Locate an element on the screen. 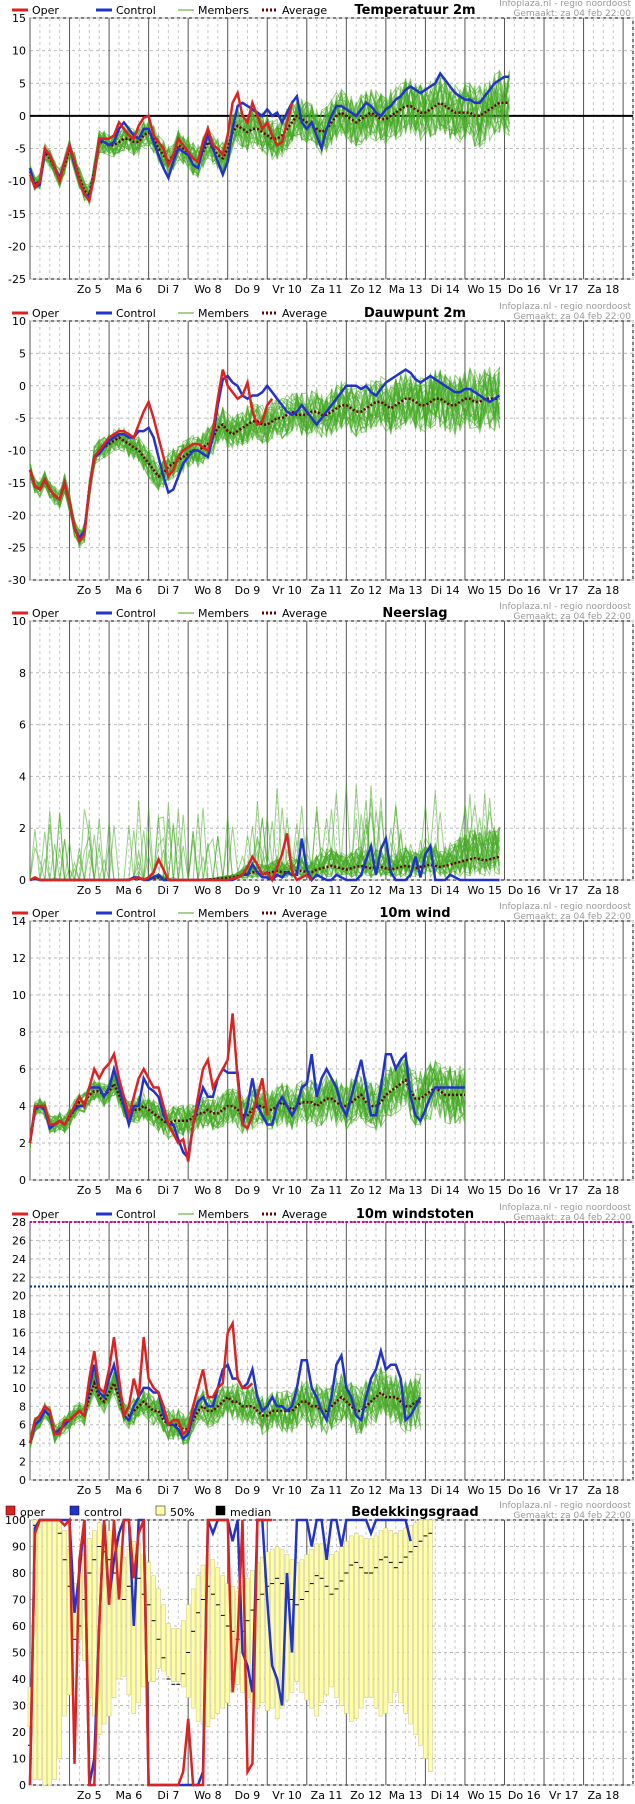  y-tick-label: 80 is located at coordinates (19, 1573).